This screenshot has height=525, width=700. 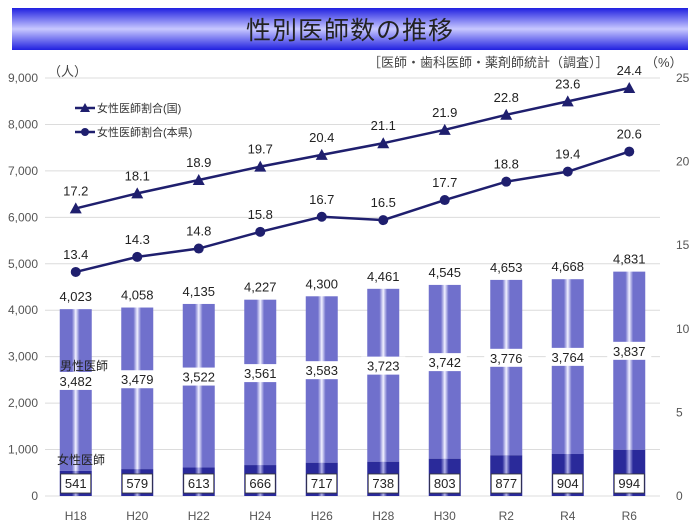 What do you see at coordinates (568, 516) in the screenshot?
I see `x-tick-label: R4` at bounding box center [568, 516].